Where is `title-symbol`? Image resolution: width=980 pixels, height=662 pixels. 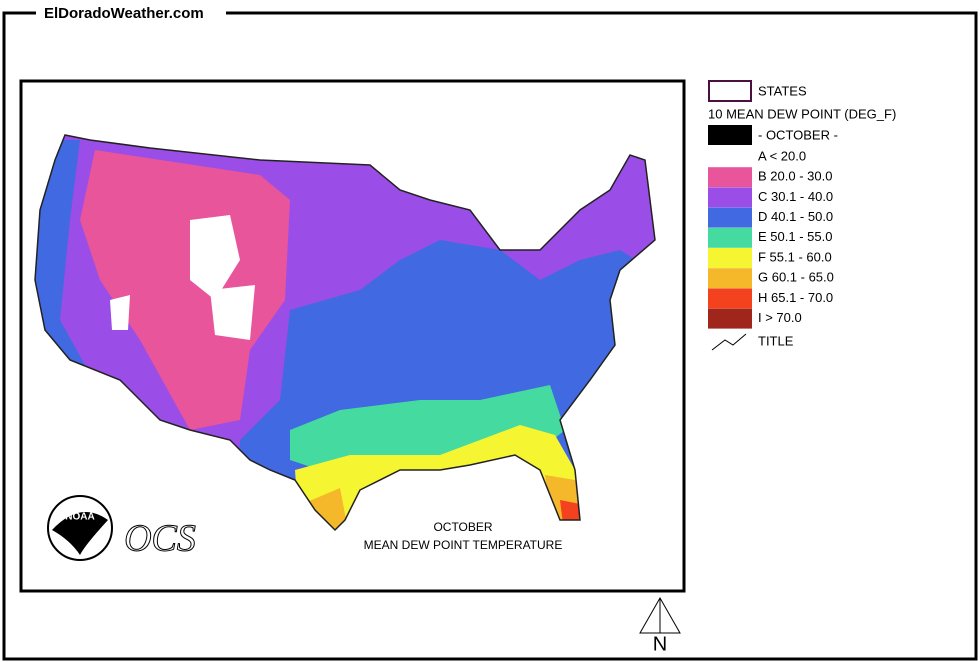
title-symbol is located at coordinates (729, 342).